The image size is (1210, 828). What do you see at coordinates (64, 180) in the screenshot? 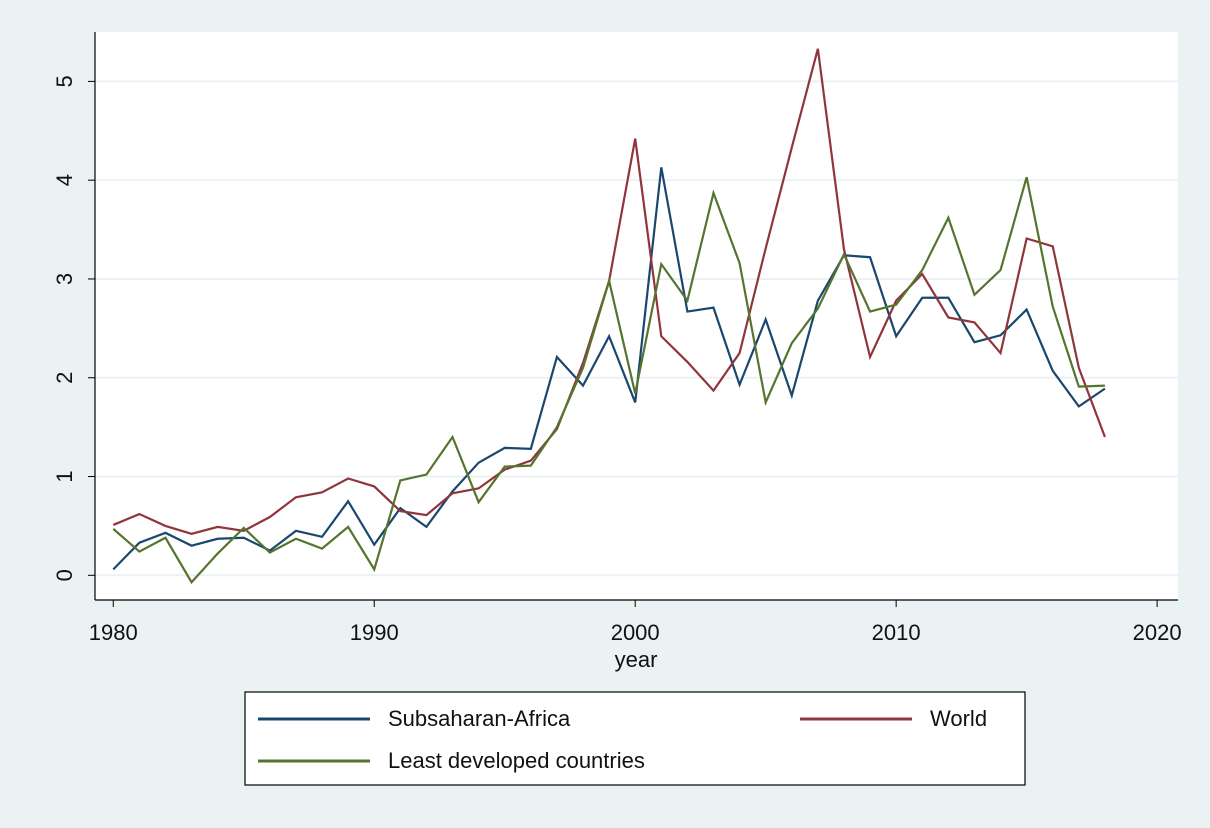
I see `y-tick-label: 4` at bounding box center [64, 180].